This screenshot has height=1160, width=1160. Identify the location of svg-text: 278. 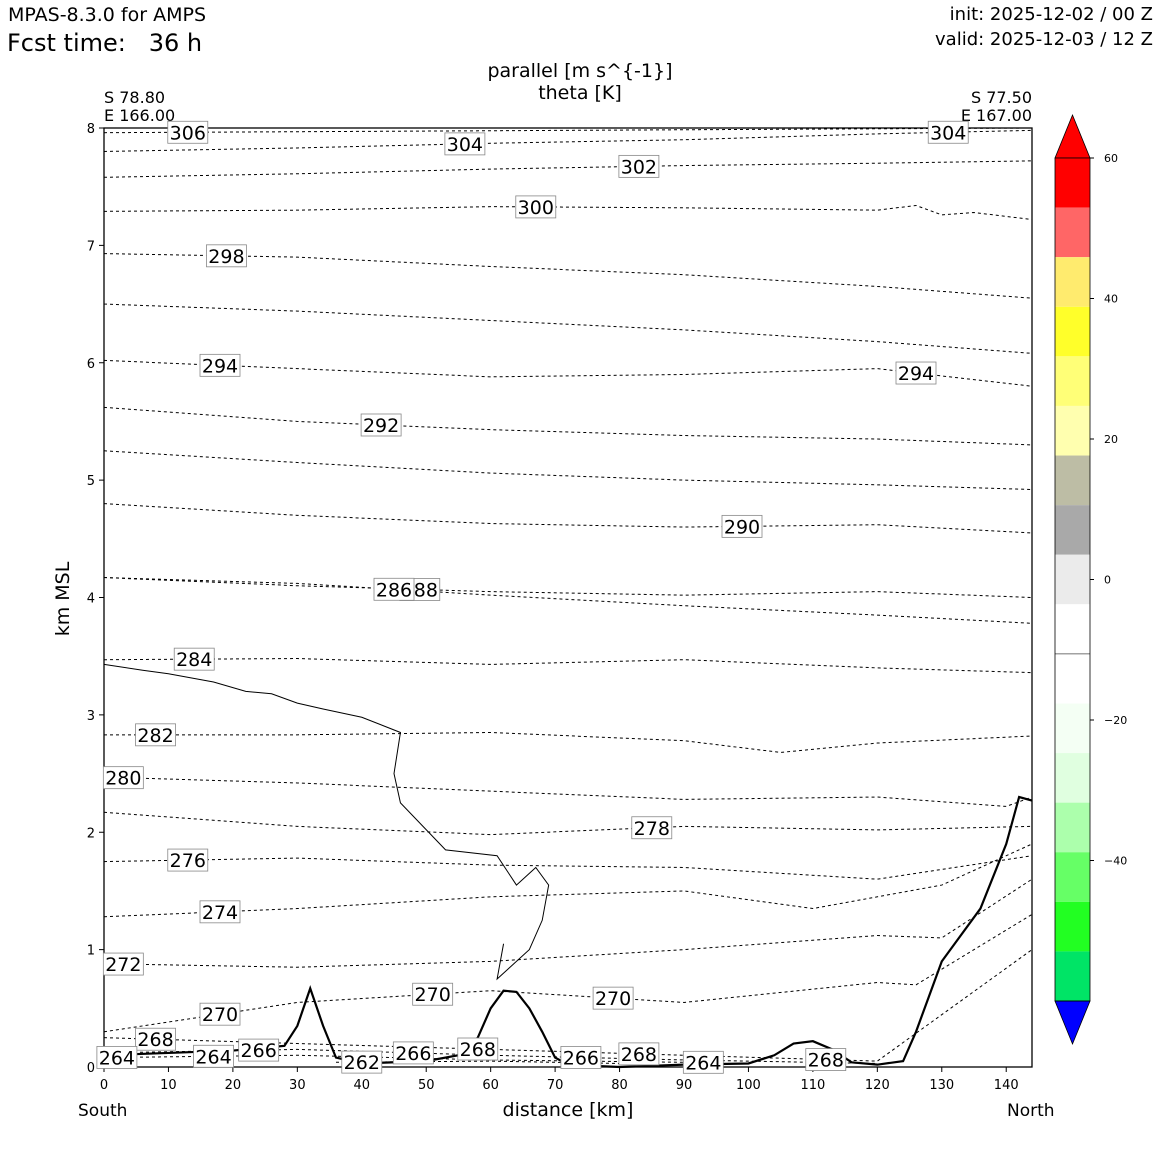
(652, 829).